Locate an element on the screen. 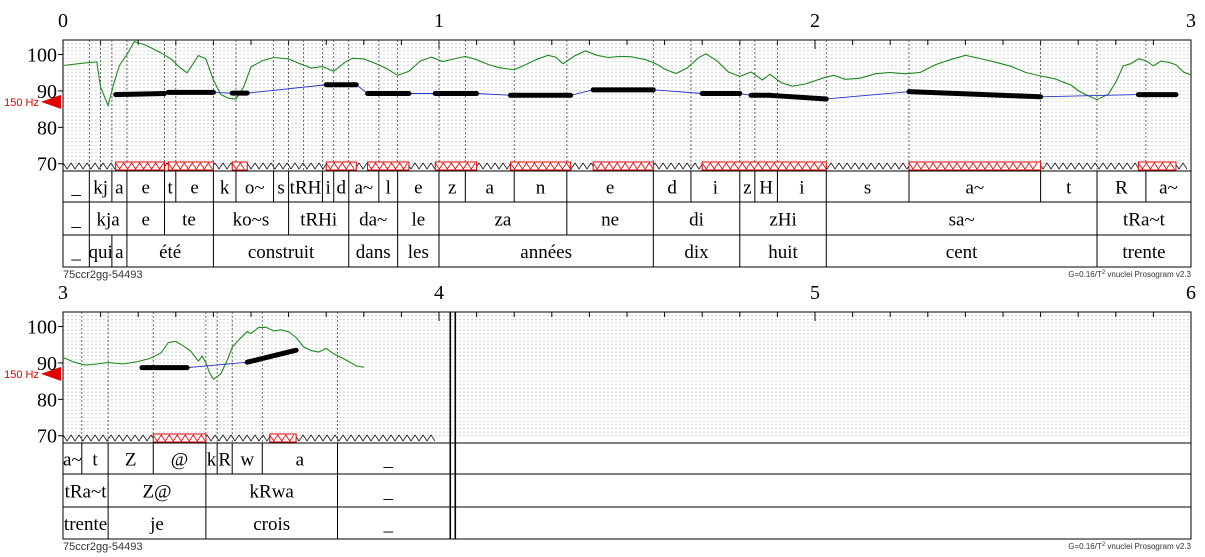 This screenshot has height=557, width=1205. word-label: été is located at coordinates (170, 252).